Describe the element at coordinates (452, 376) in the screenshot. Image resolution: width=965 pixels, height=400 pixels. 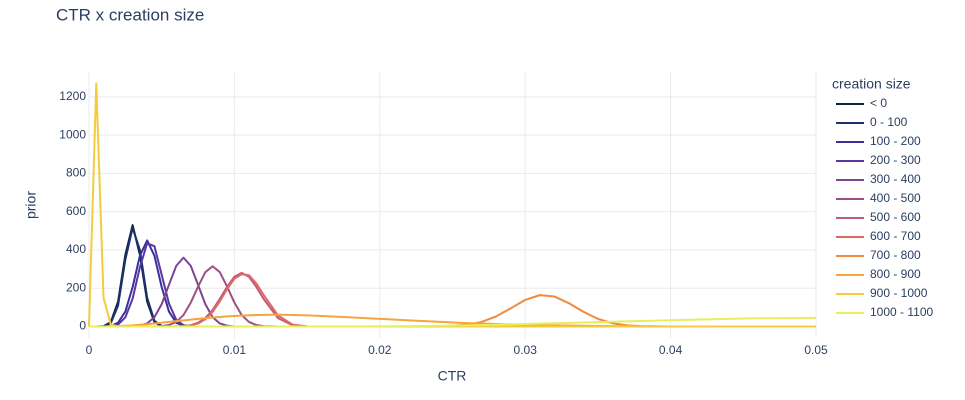
I see `x-axis-title: CTR` at that location.